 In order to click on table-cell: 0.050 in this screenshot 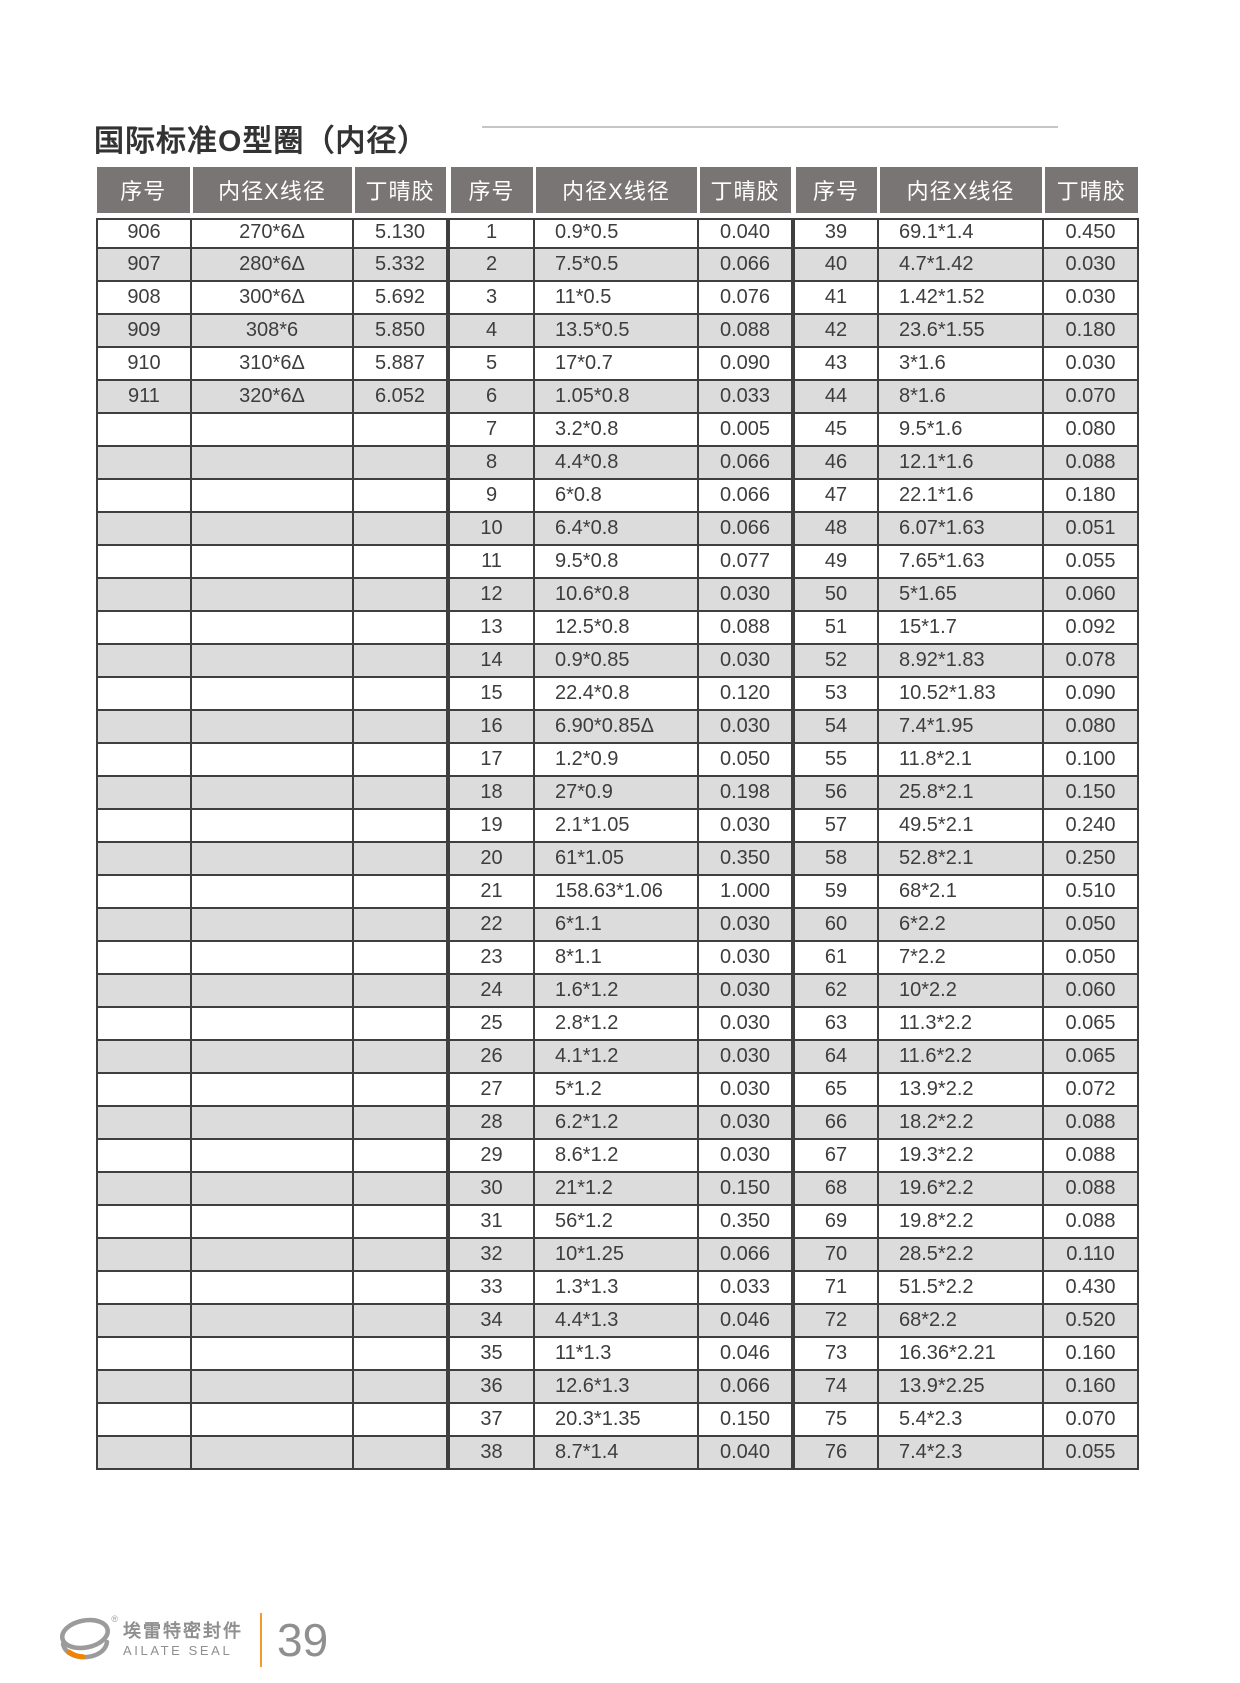, I will do `click(745, 759)`.